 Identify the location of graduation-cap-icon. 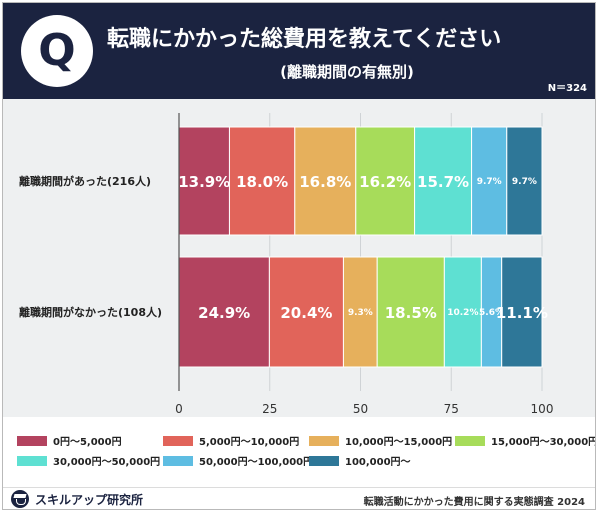
(20, 499).